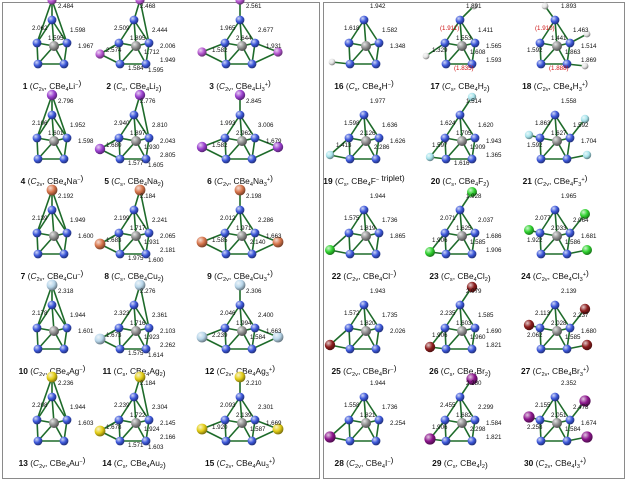 This screenshot has width=627, height=481. What do you see at coordinates (78, 220) in the screenshot?
I see `bond-length-label: 1.949` at bounding box center [78, 220].